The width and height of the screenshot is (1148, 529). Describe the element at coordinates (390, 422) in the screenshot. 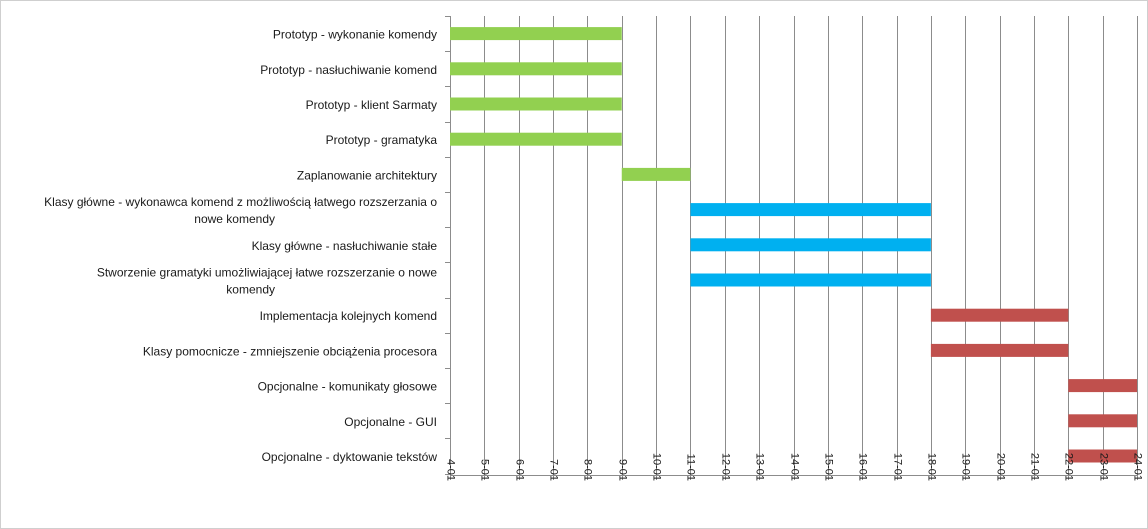

I see `task-label: Opcjonalne - GUI` at that location.